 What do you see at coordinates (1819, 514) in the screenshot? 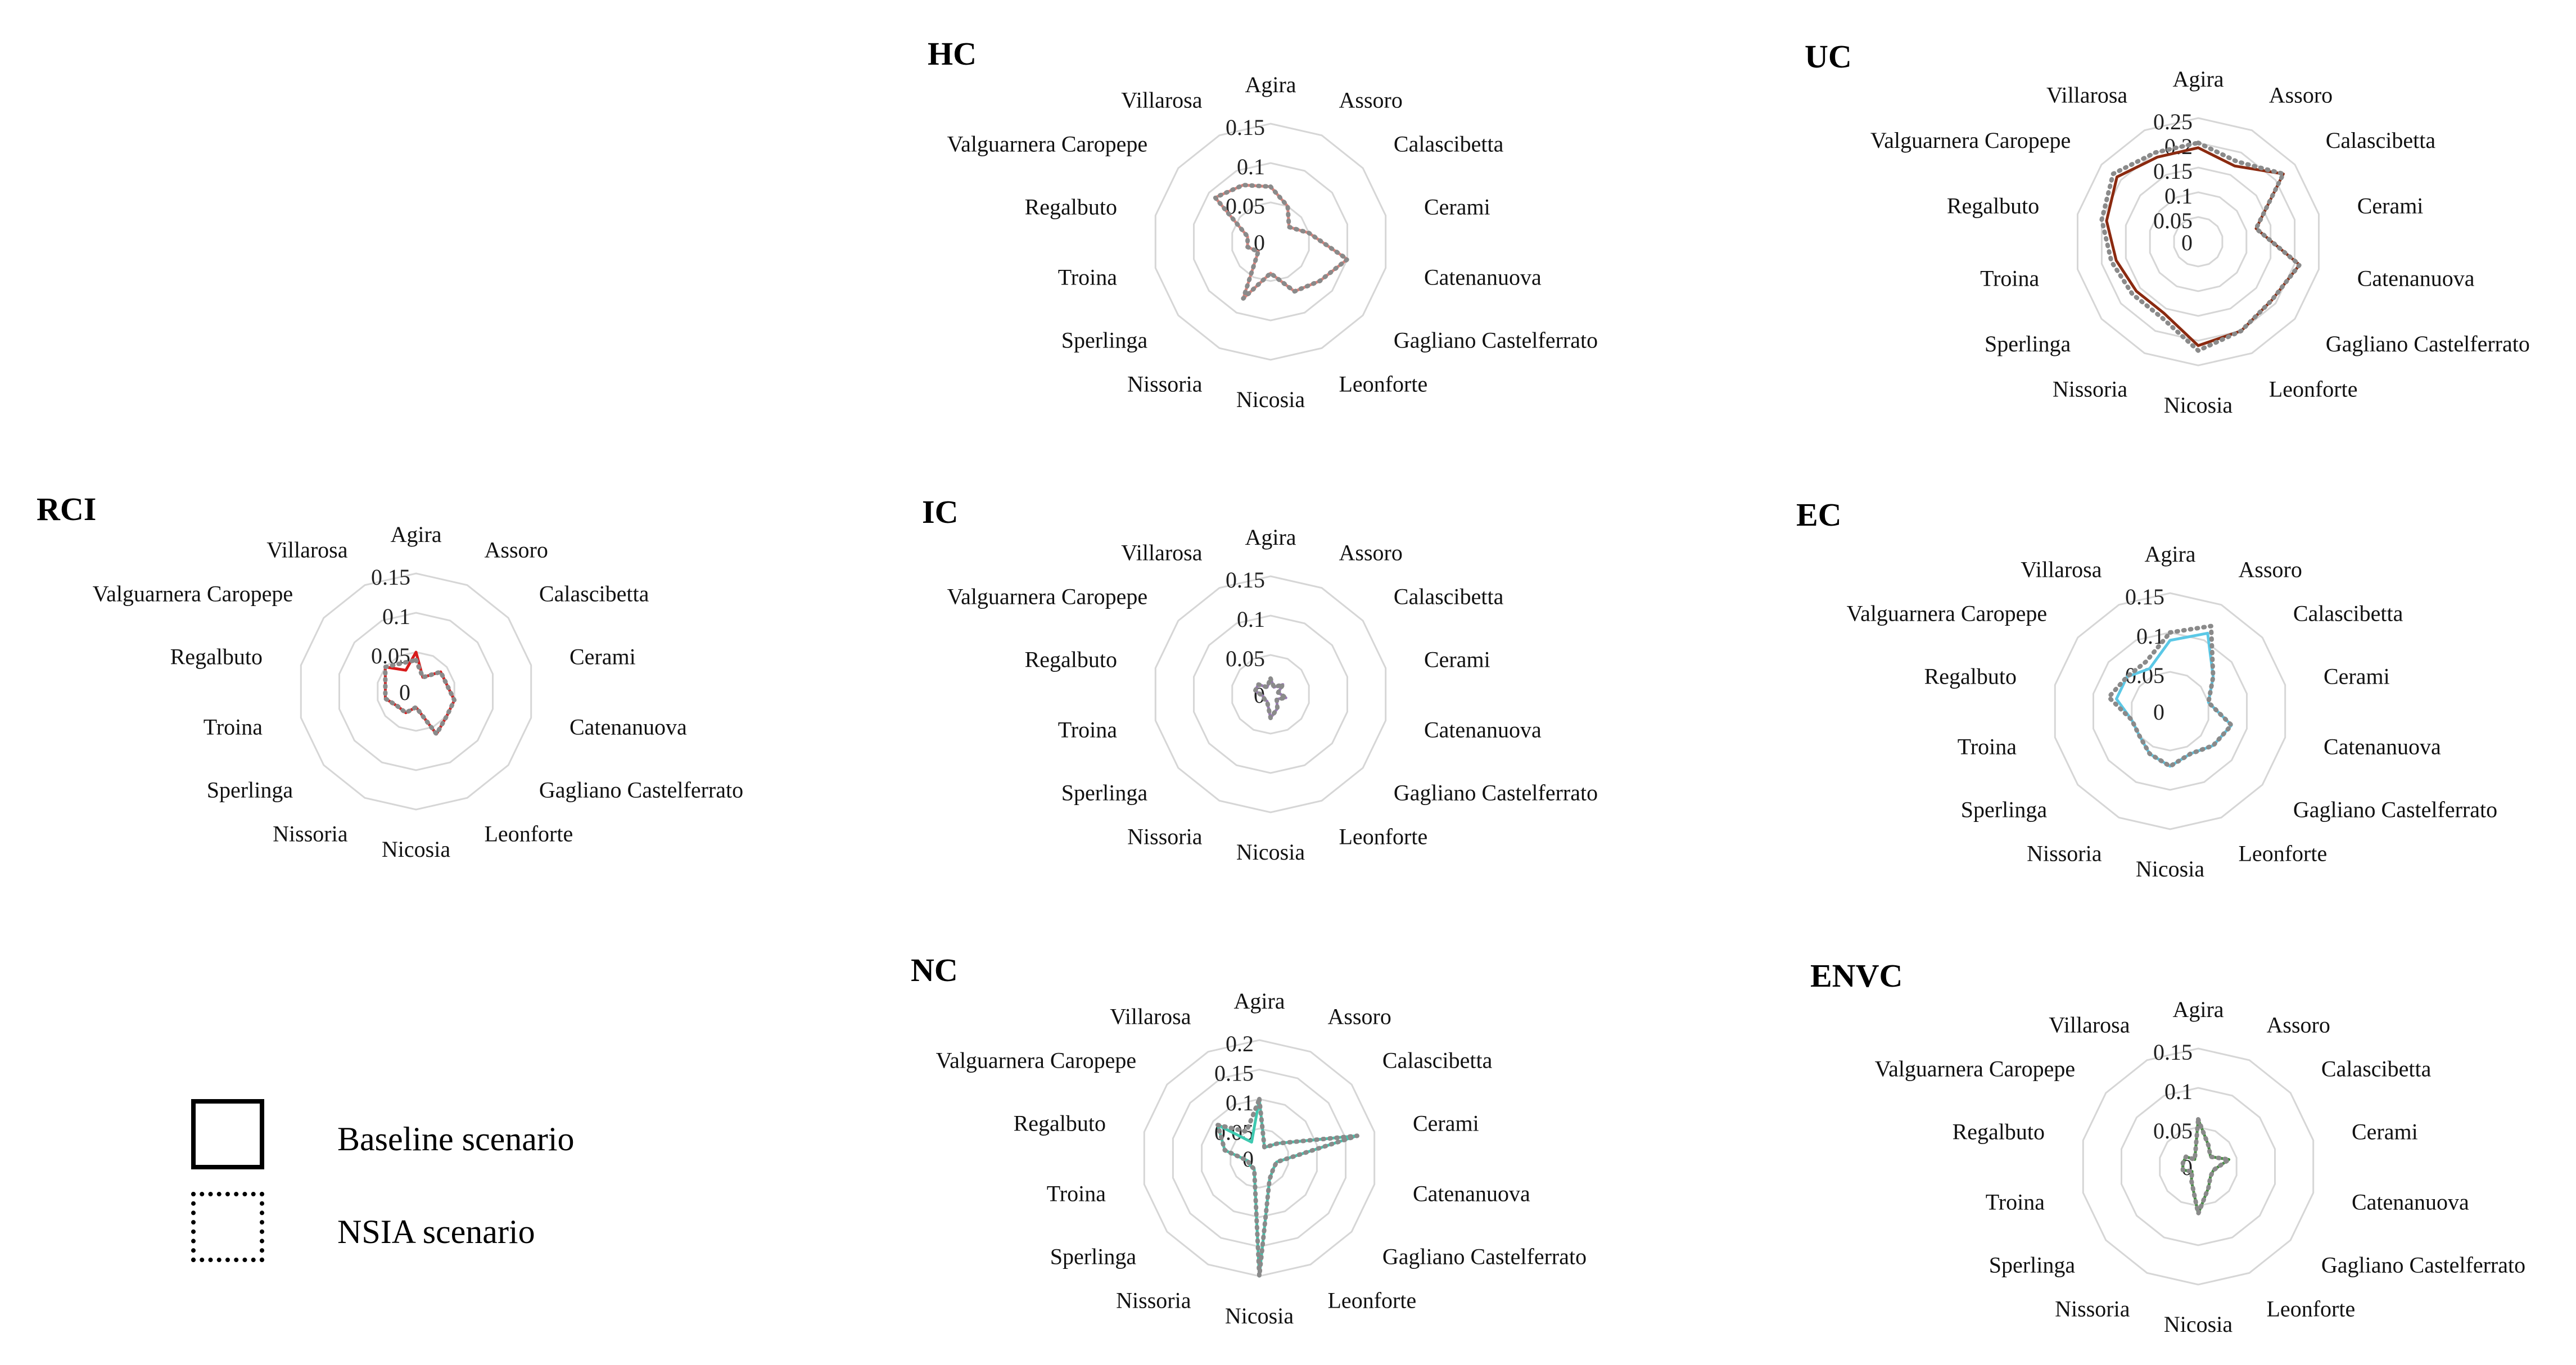
I see `chart-title: EC` at bounding box center [1819, 514].